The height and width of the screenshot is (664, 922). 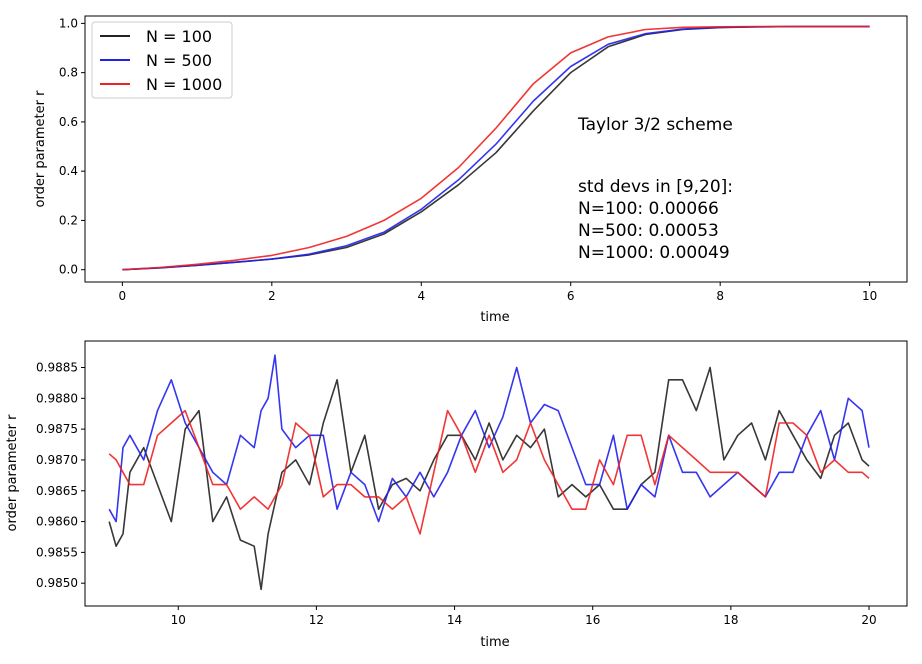 I want to click on top-x-tick-label: 6, so click(x=571, y=296).